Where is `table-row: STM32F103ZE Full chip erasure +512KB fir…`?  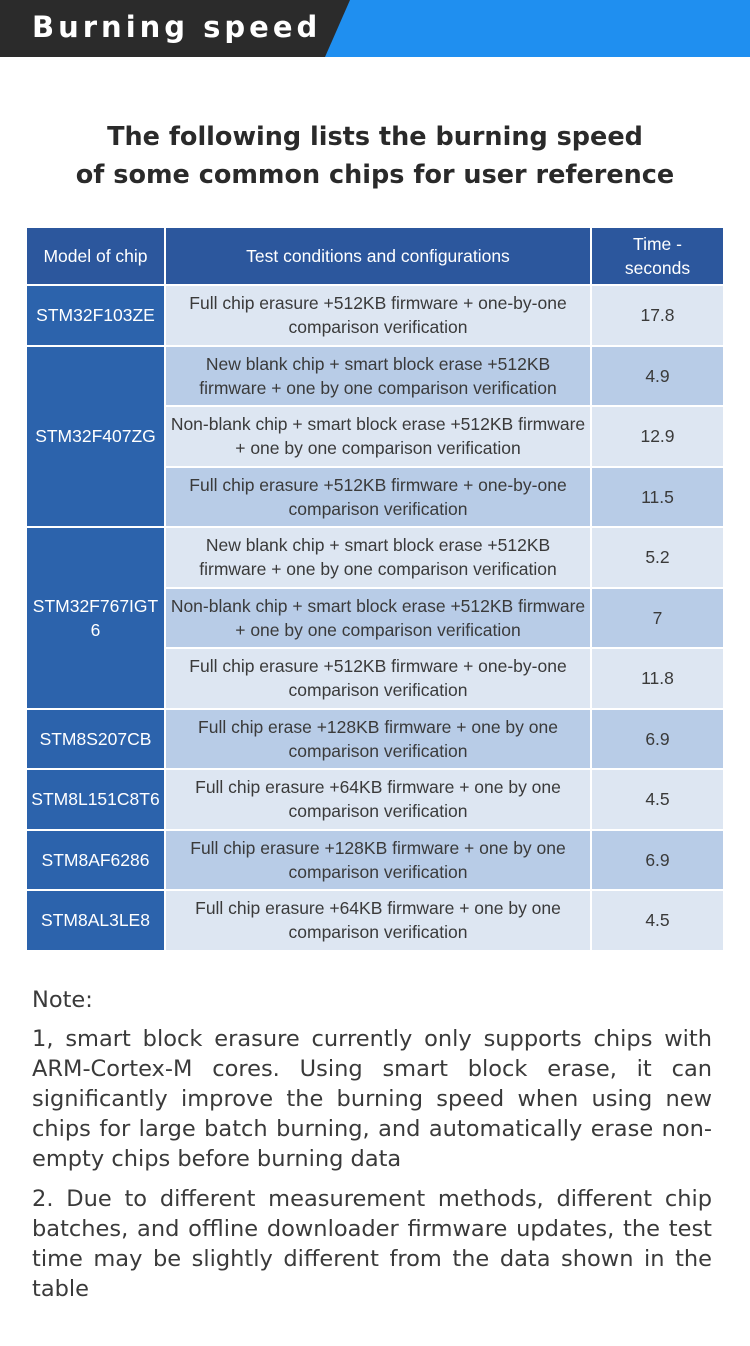 table-row: STM32F103ZE Full chip erasure +512KB fir… is located at coordinates (375, 315).